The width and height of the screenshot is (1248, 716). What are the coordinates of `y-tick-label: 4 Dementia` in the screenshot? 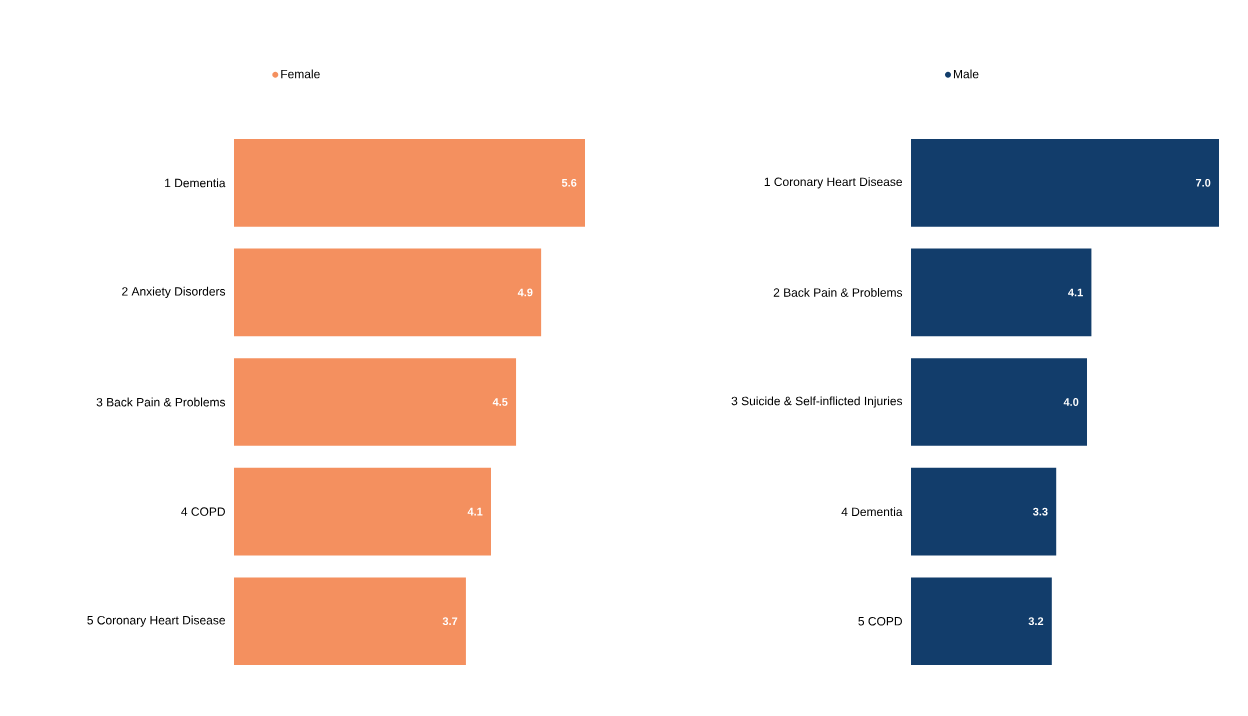 It's located at (872, 512).